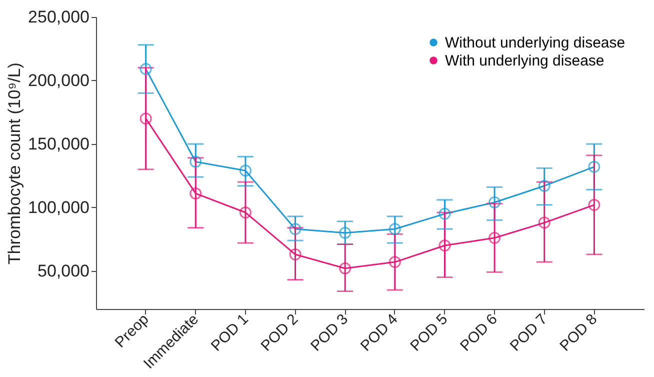 The height and width of the screenshot is (377, 654). I want to click on legend-label: With underlying disease, so click(524, 61).